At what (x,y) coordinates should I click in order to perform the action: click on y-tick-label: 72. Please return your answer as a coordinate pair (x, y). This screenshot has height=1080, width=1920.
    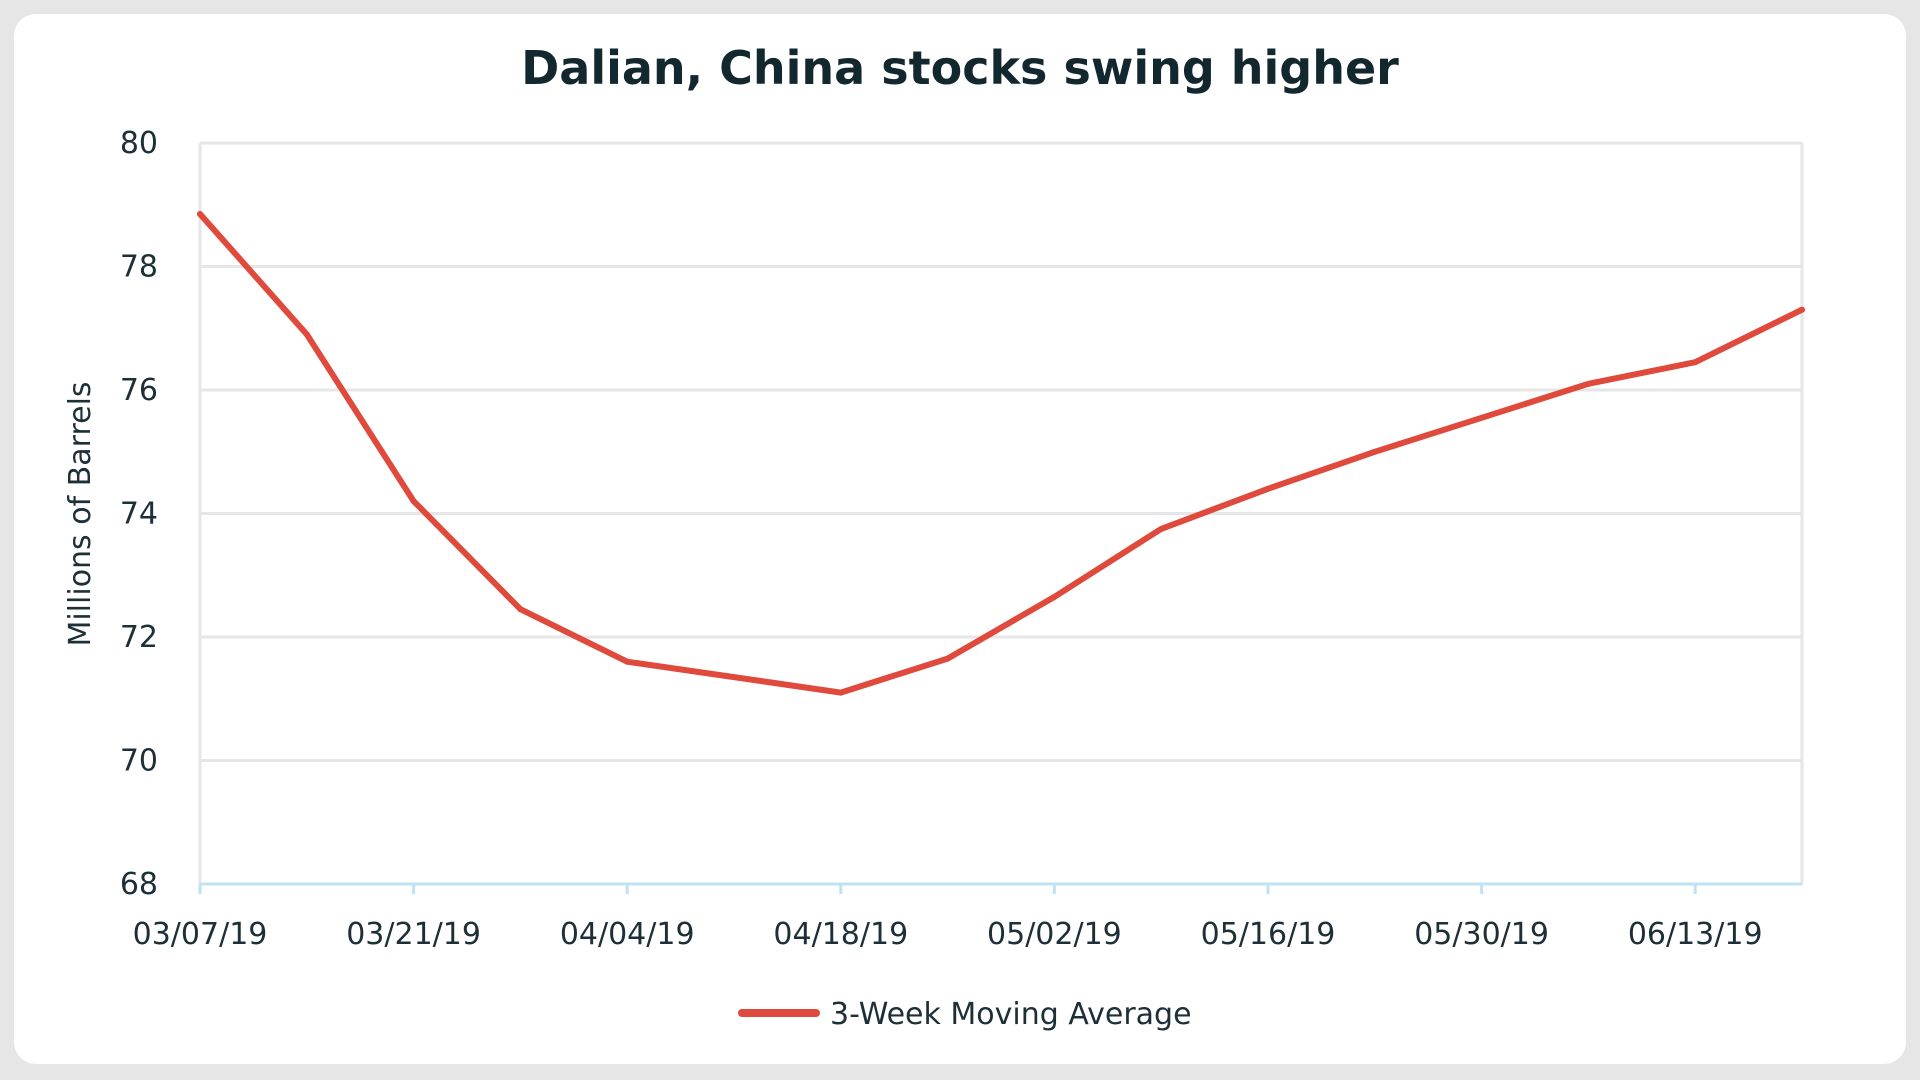
    Looking at the image, I should click on (139, 637).